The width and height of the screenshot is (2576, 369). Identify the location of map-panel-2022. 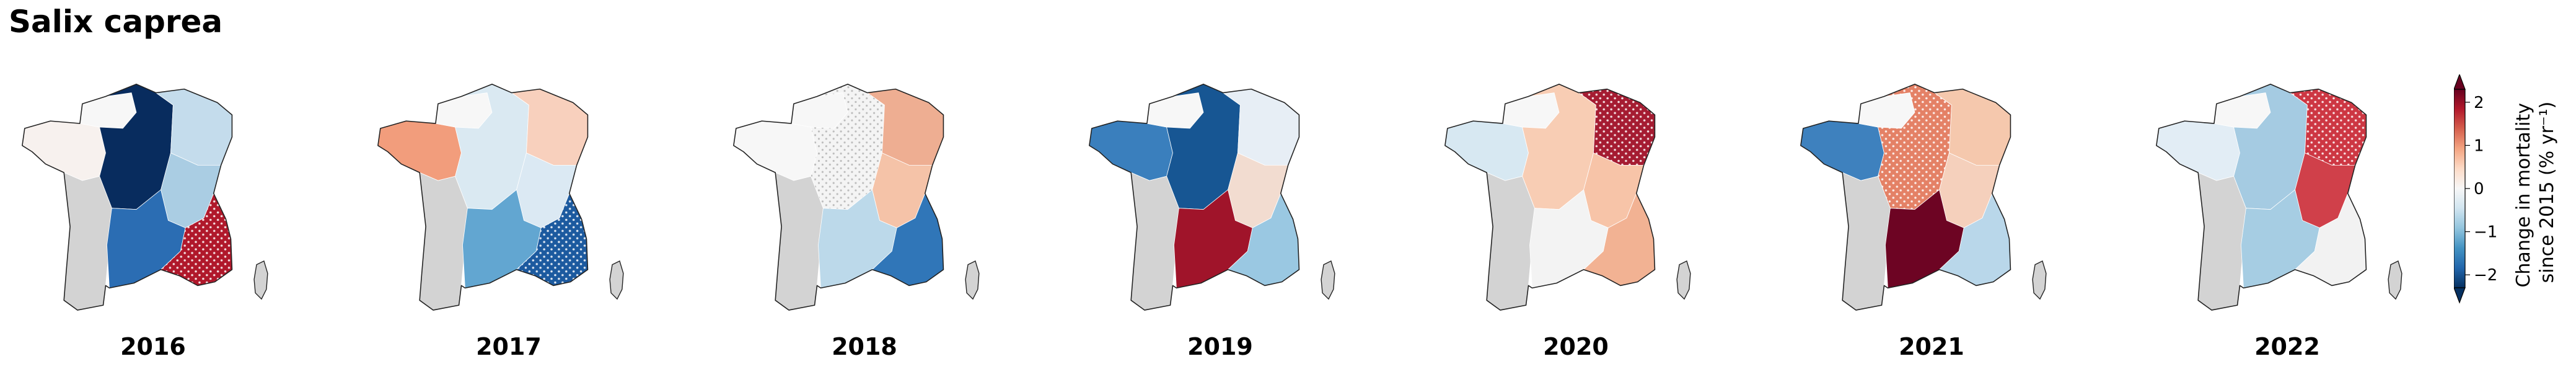
(2279, 197).